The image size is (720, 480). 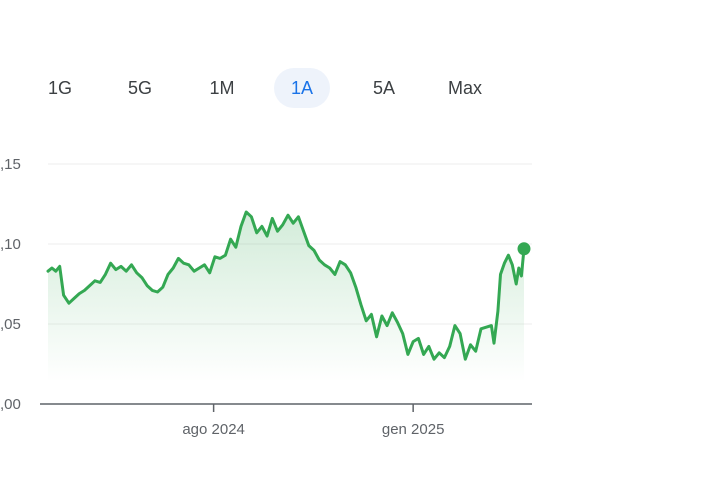 I want to click on last-point-layer, so click(x=524, y=249).